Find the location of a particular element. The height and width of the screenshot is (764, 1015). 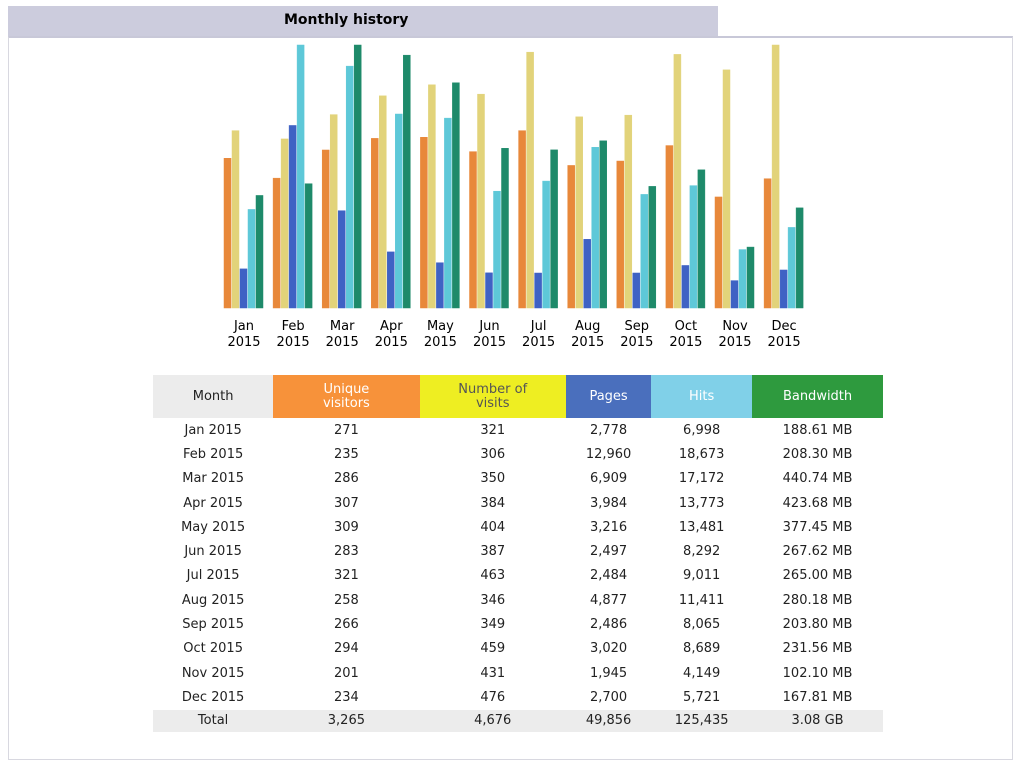

value-cell-text: 11,411 is located at coordinates (701, 600).